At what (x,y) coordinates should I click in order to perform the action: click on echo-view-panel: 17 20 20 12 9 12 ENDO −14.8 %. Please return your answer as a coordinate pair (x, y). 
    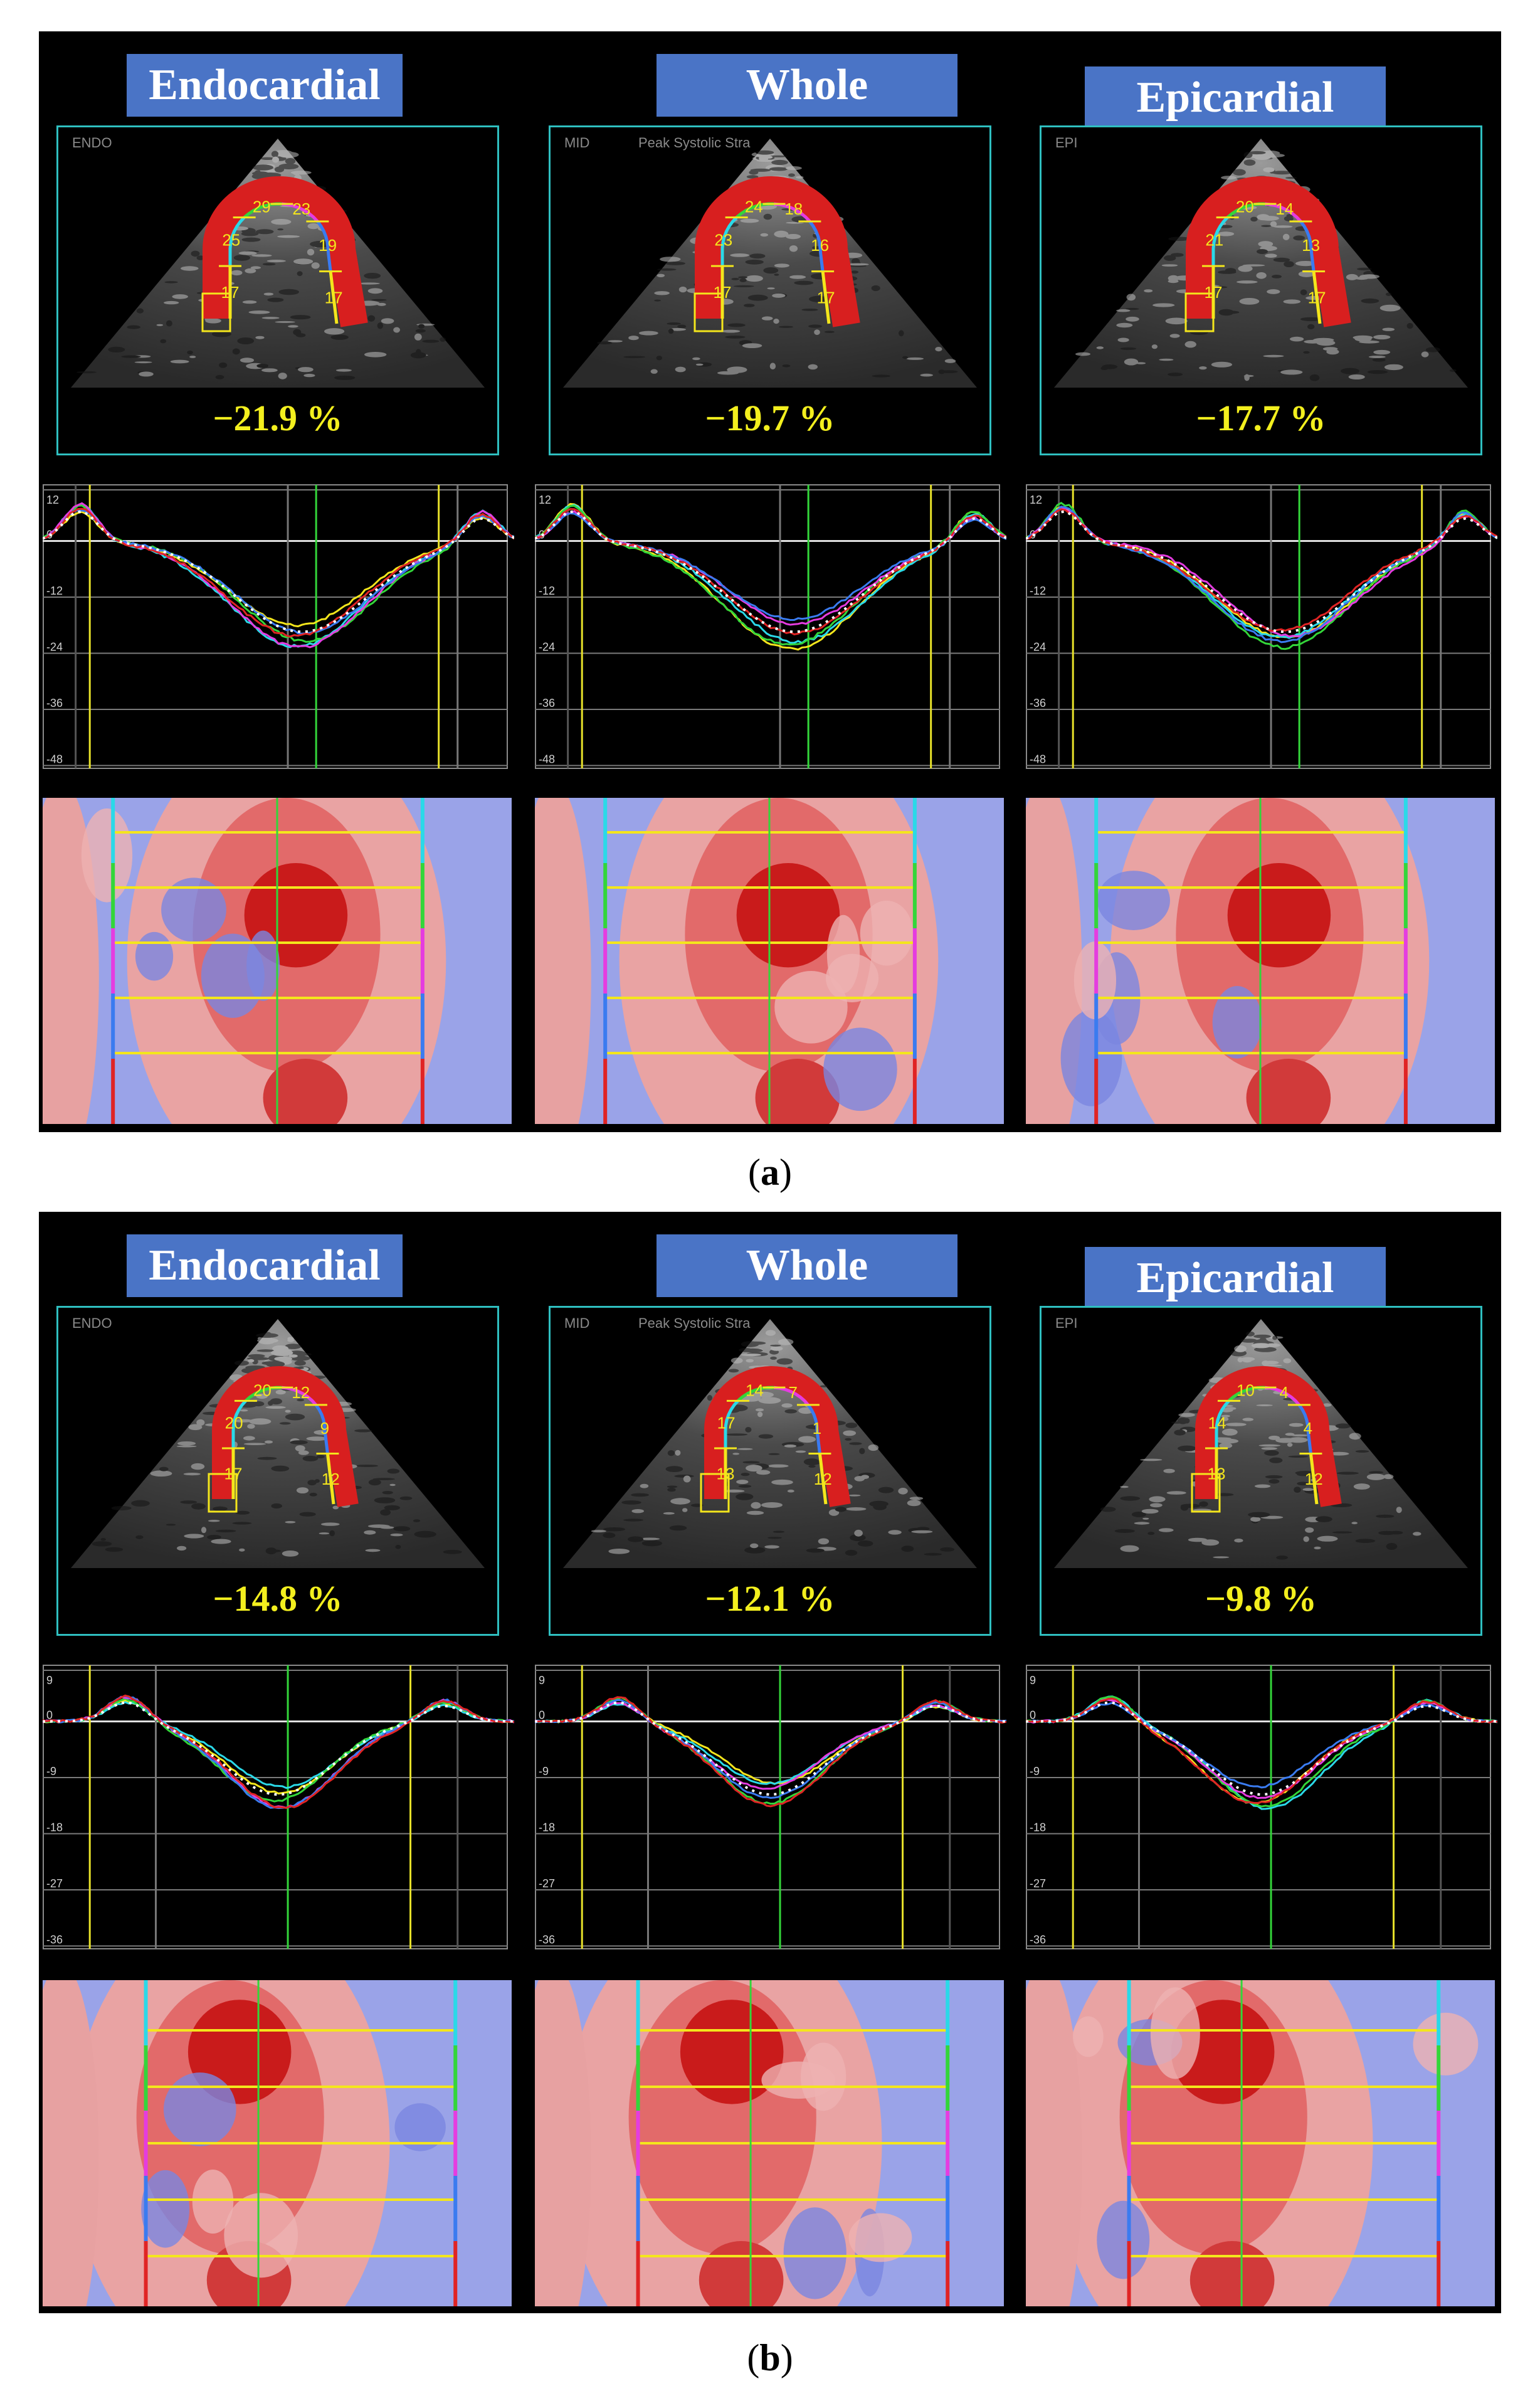
    Looking at the image, I should click on (277, 1471).